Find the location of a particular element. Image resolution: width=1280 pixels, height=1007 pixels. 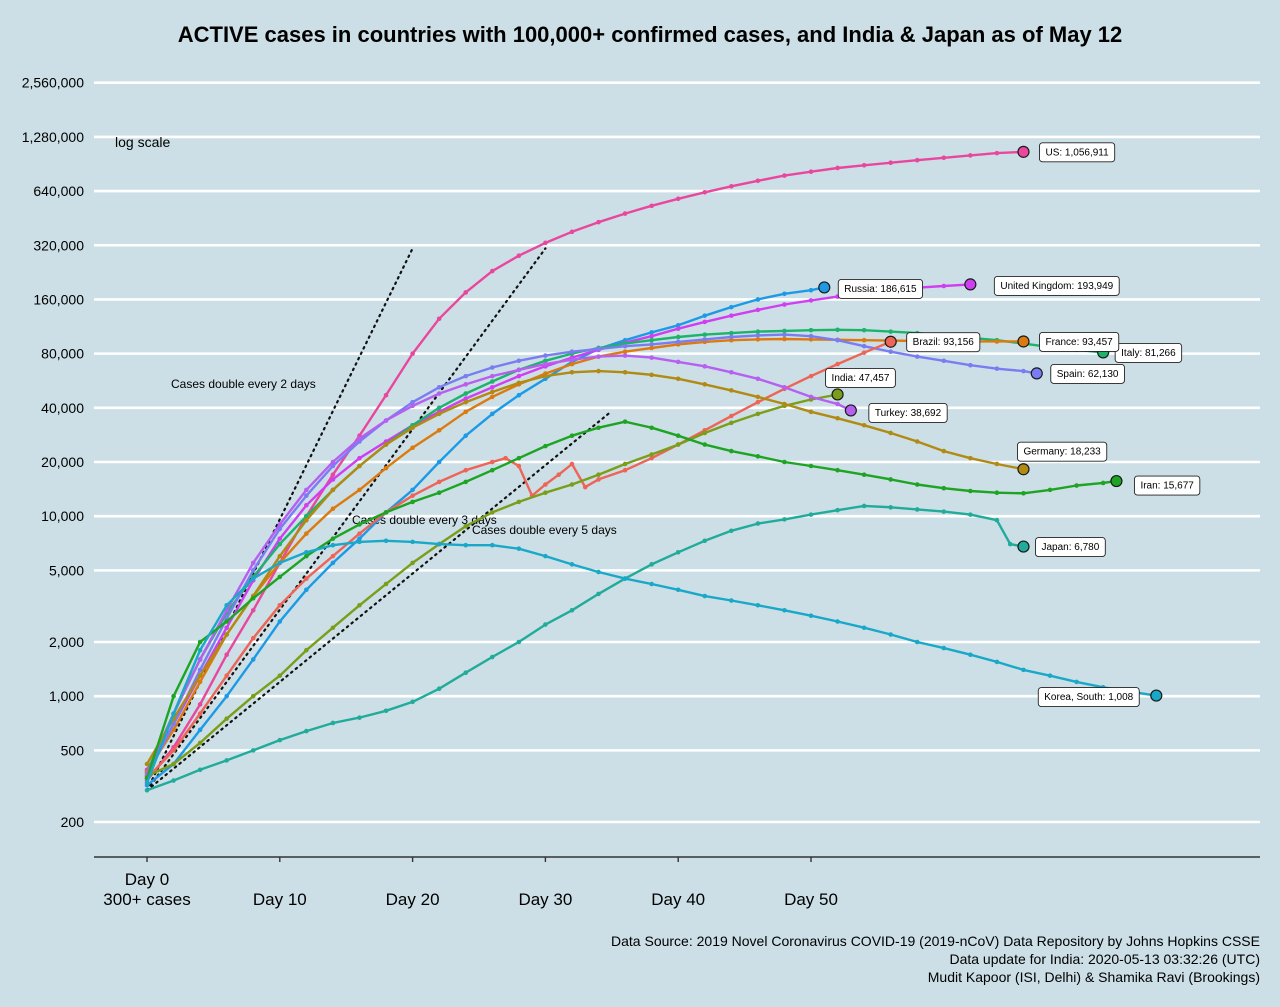

end-label-brazil: Brazil: 93,156 is located at coordinates (943, 342).